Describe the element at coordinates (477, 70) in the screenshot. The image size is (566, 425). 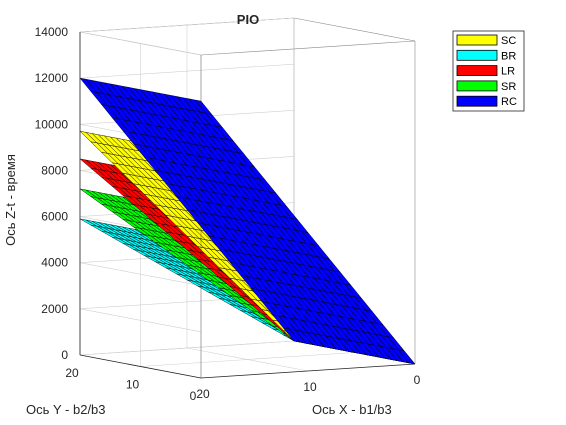
I see `legend-swatch-lr` at that location.